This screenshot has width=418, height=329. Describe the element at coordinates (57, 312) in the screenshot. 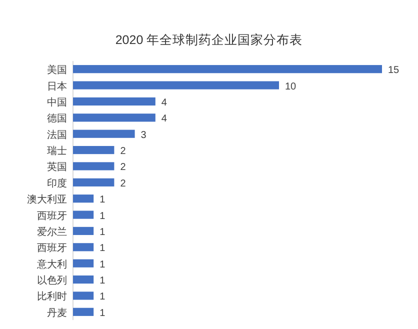

I see `y-tick-label: 丹麦` at that location.